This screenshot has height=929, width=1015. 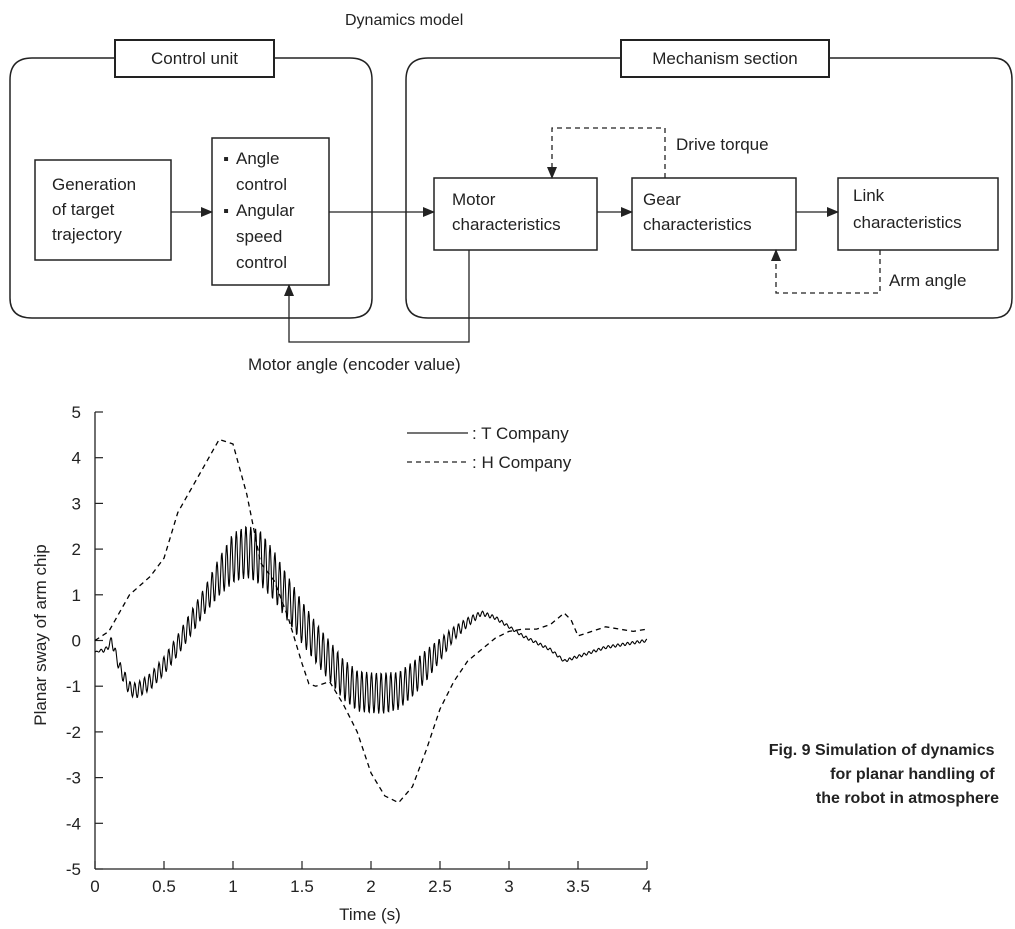 I want to click on link-characteristics-block, so click(x=918, y=214).